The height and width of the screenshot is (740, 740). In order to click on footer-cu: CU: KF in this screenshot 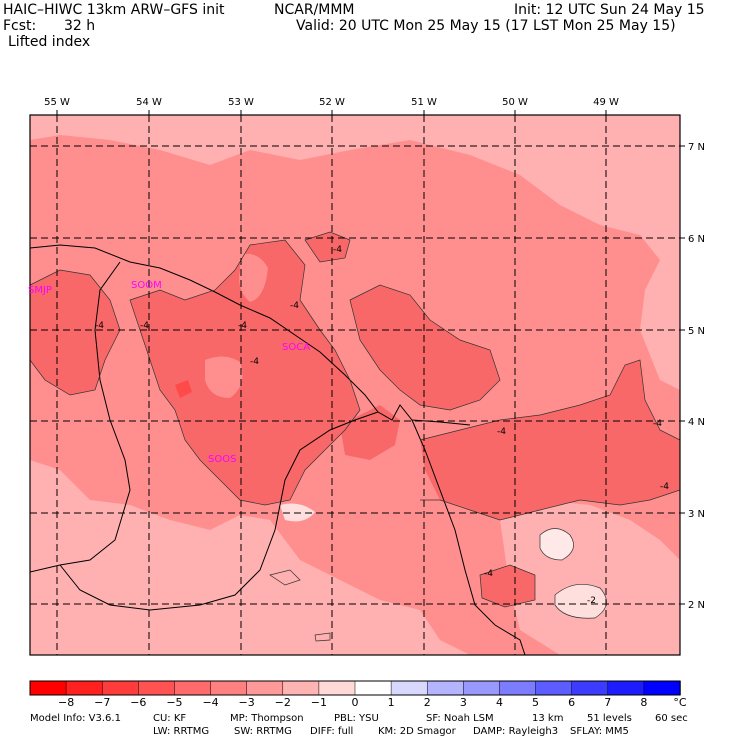, I will do `click(170, 718)`.